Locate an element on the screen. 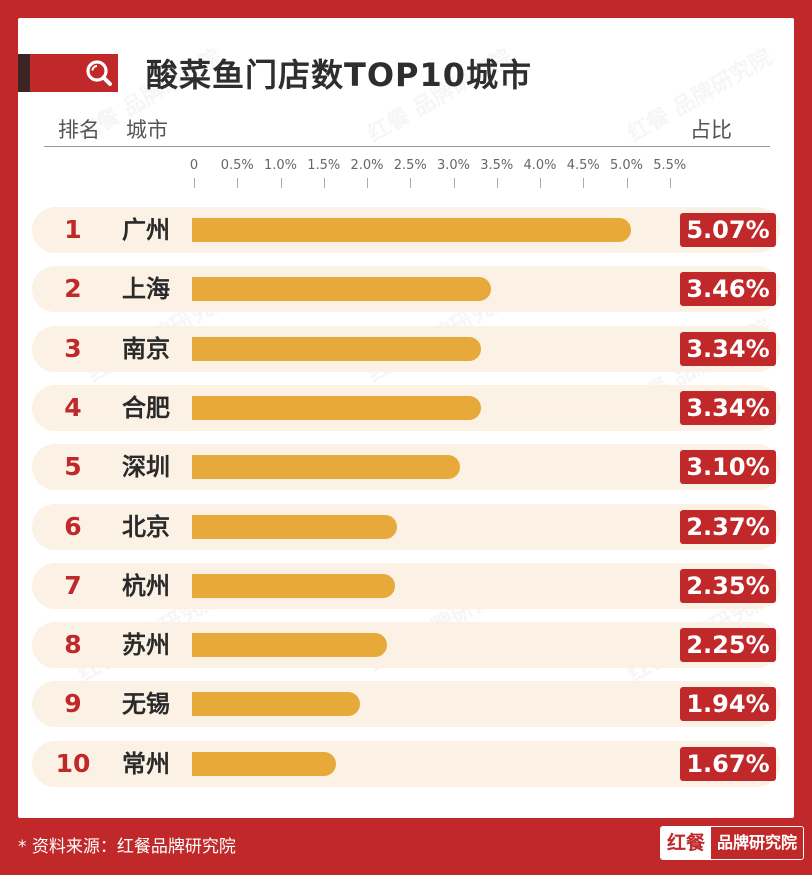 This screenshot has height=875, width=812. x-tick-label: 5.0% is located at coordinates (626, 165).